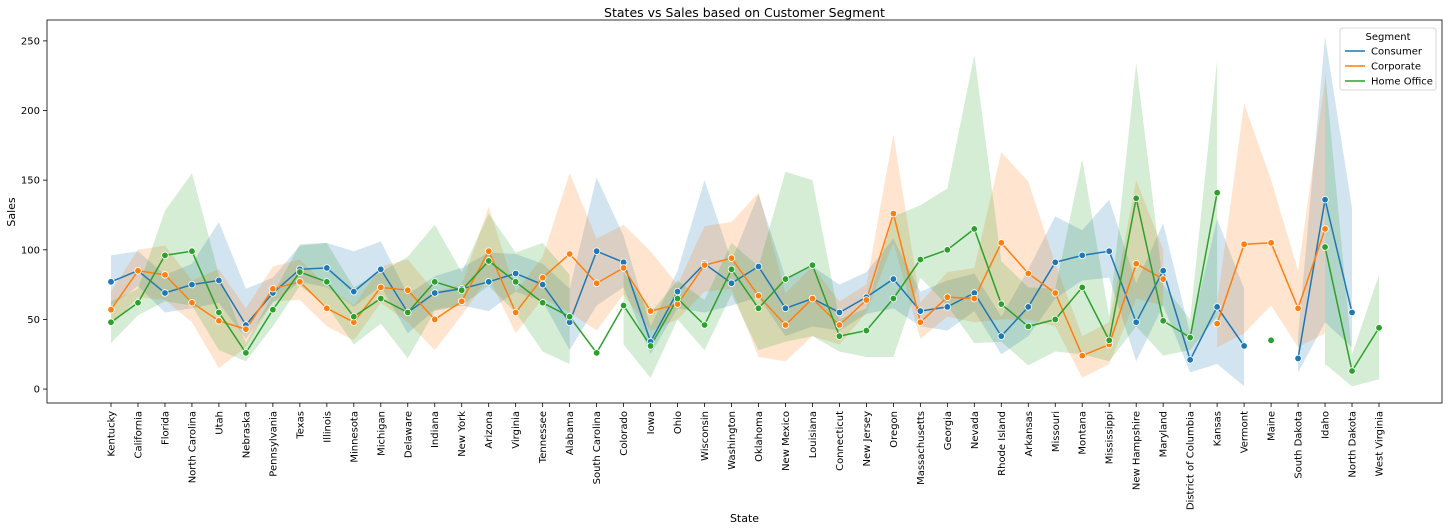 The image size is (1449, 530). Describe the element at coordinates (1397, 52) in the screenshot. I see `legend-label: Consumer` at that location.